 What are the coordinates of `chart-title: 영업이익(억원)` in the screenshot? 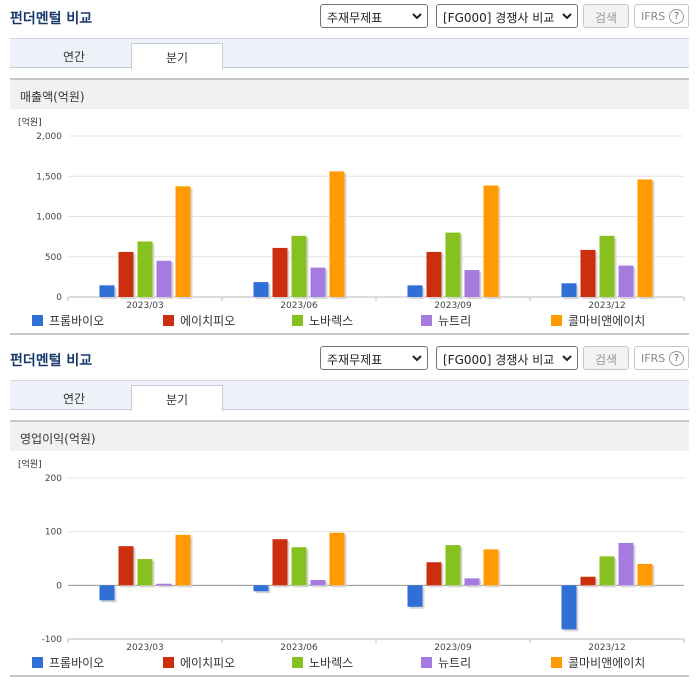 It's located at (58, 439).